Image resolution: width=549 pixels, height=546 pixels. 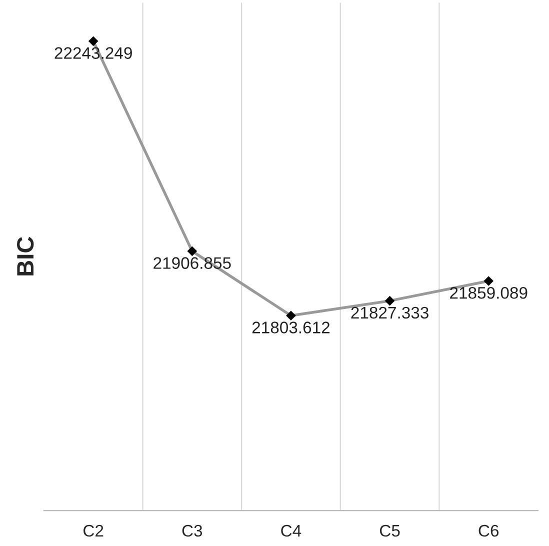 What do you see at coordinates (93, 53) in the screenshot?
I see `data-label: 22243.249` at bounding box center [93, 53].